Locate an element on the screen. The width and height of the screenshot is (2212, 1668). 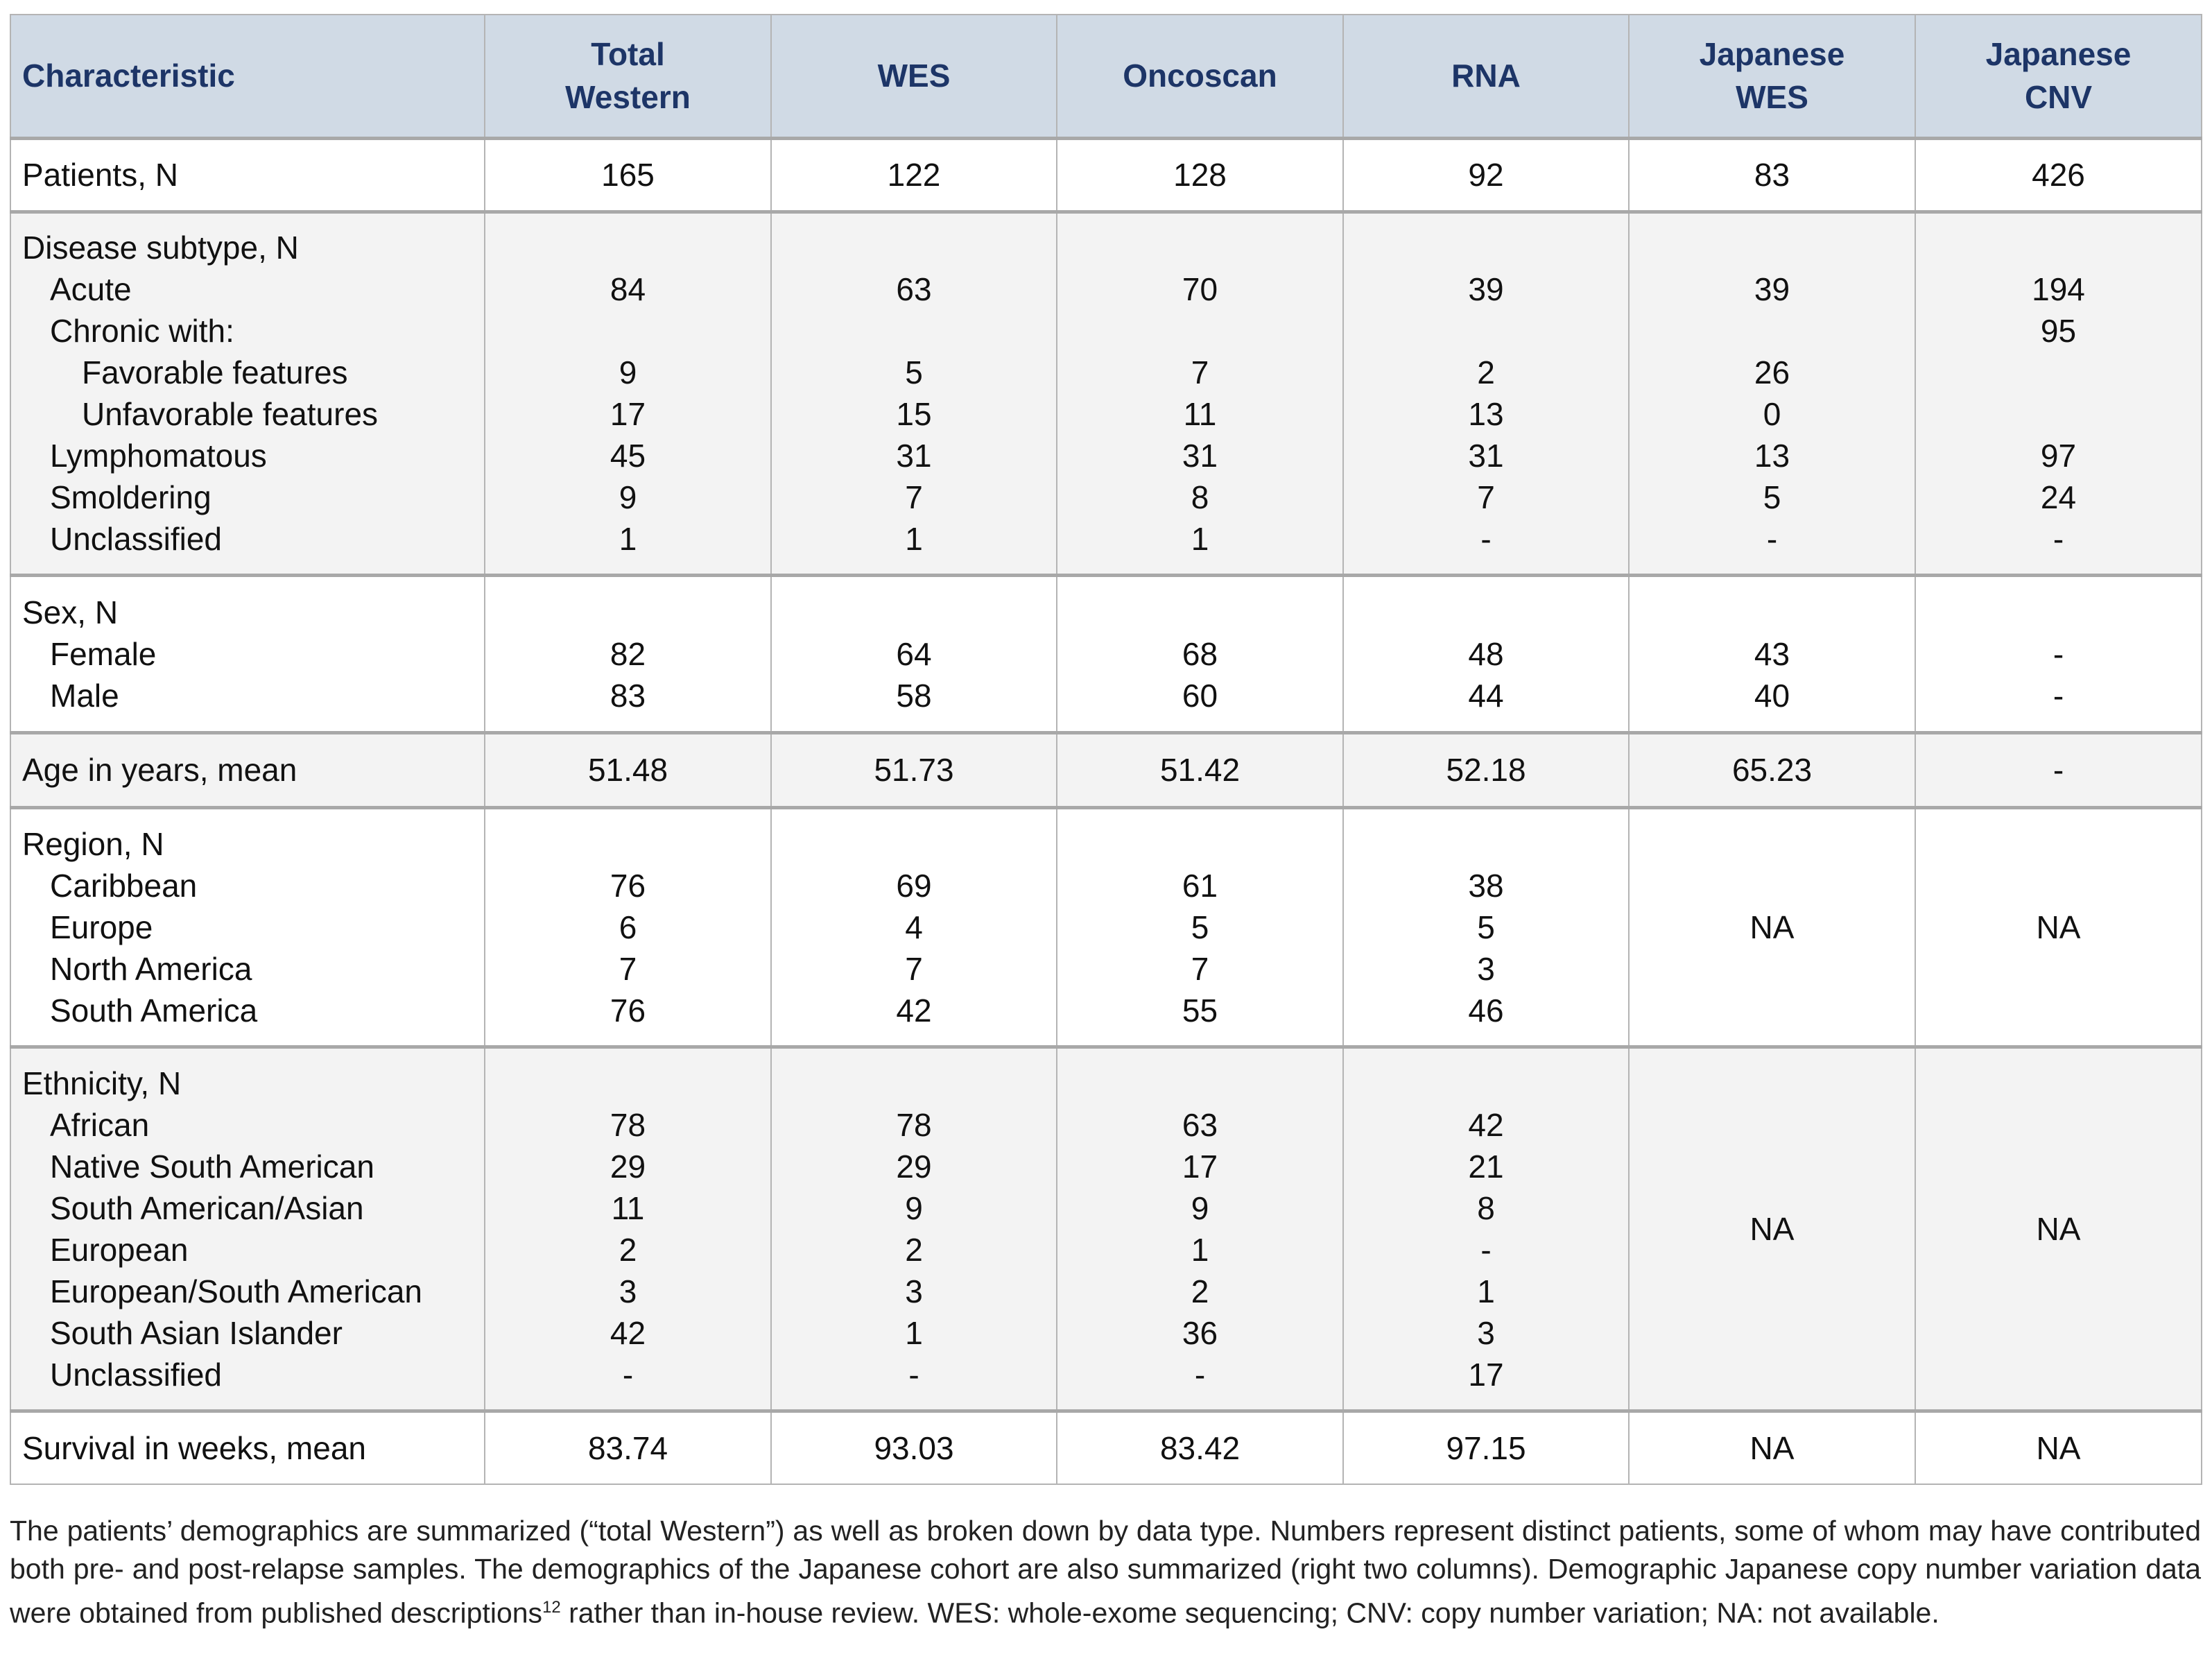
cell-value: 45 is located at coordinates (628, 456).